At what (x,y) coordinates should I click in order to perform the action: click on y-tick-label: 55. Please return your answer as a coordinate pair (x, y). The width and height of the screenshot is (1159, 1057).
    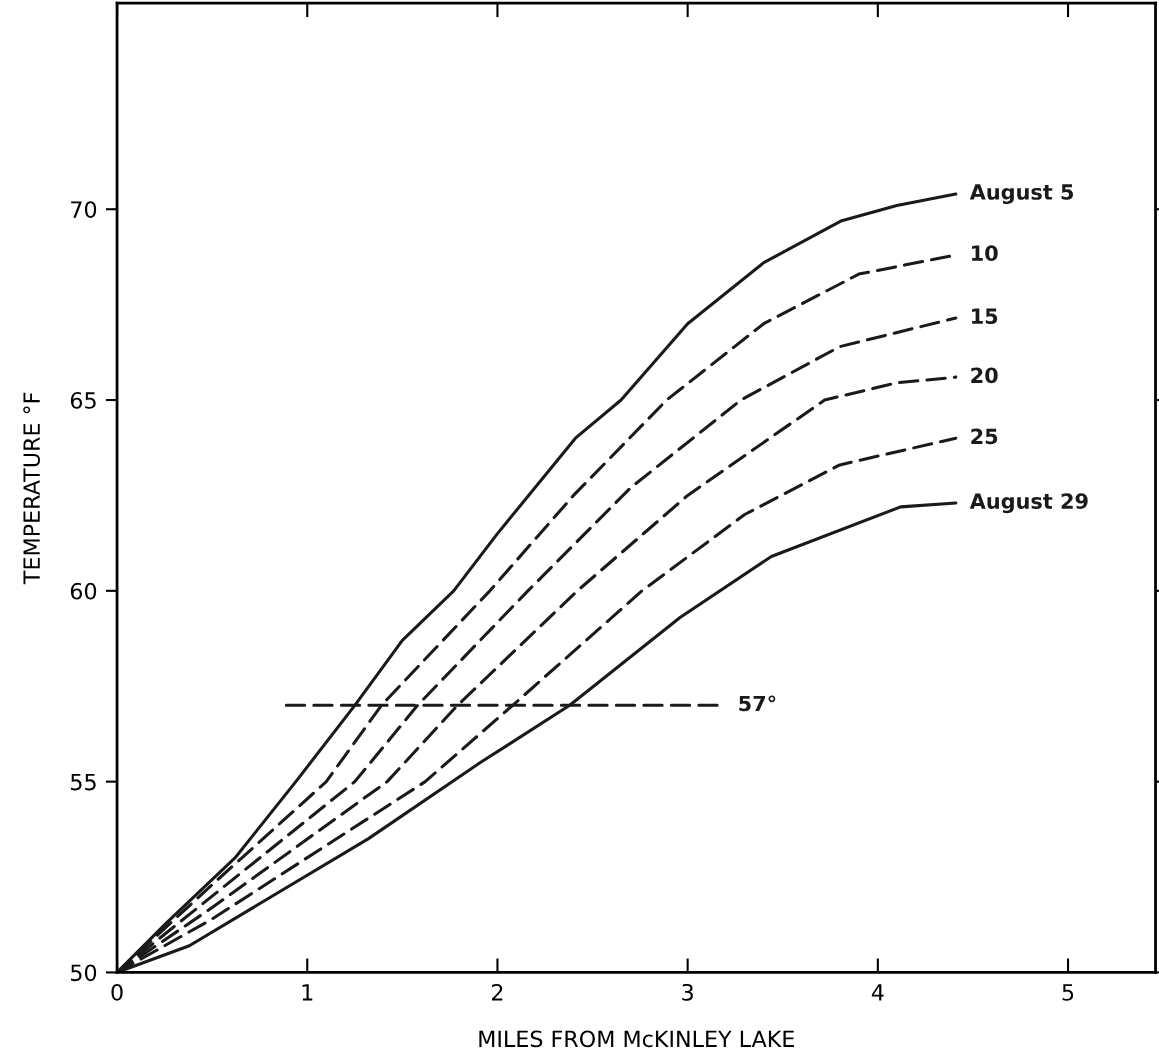
    Looking at the image, I should click on (83, 782).